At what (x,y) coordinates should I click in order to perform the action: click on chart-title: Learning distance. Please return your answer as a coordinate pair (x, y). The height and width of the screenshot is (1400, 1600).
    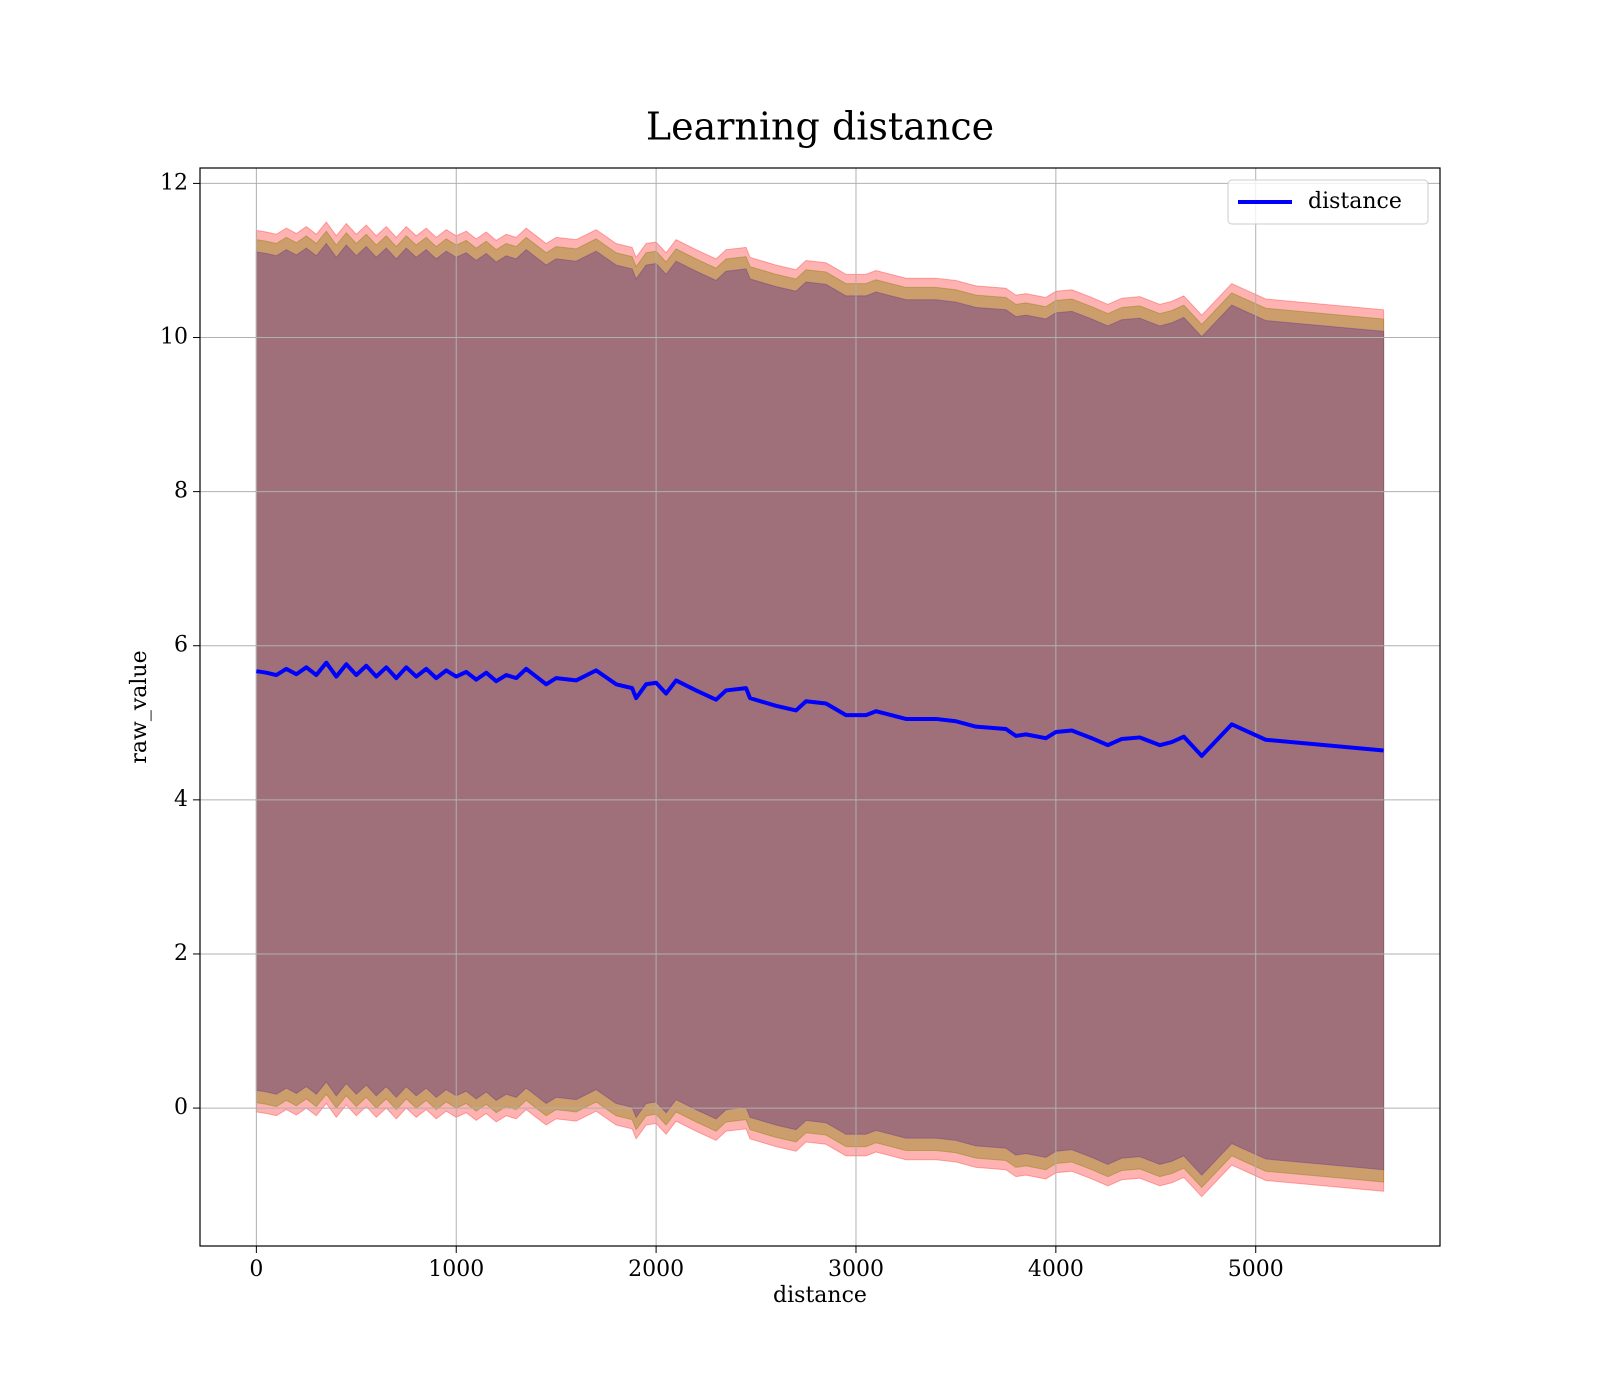
    Looking at the image, I should click on (820, 127).